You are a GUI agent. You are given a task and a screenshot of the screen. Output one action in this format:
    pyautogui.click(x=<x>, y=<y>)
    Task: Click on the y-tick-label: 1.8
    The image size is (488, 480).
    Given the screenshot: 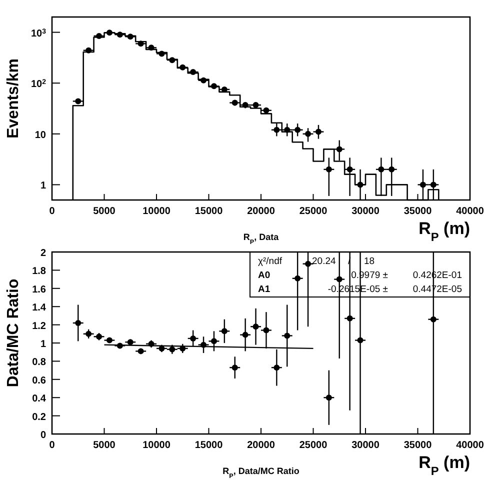 What is the action you would take?
    pyautogui.click(x=39, y=272)
    